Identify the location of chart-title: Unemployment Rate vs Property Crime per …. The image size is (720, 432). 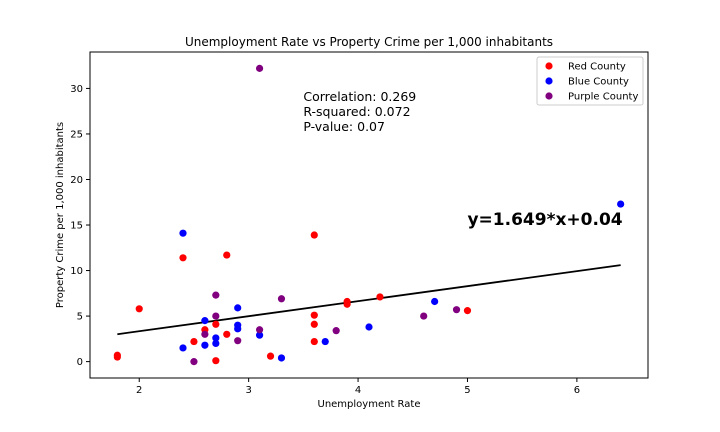
(369, 42).